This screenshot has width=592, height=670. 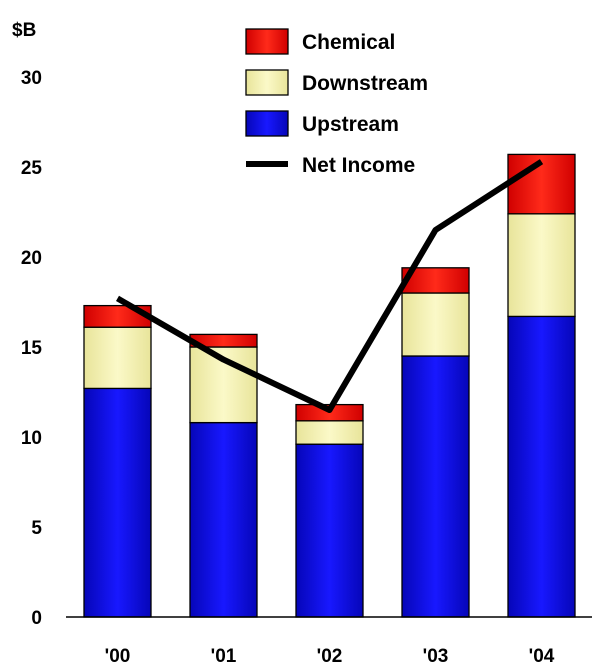 What do you see at coordinates (36, 618) in the screenshot?
I see `y-tick-label: 0` at bounding box center [36, 618].